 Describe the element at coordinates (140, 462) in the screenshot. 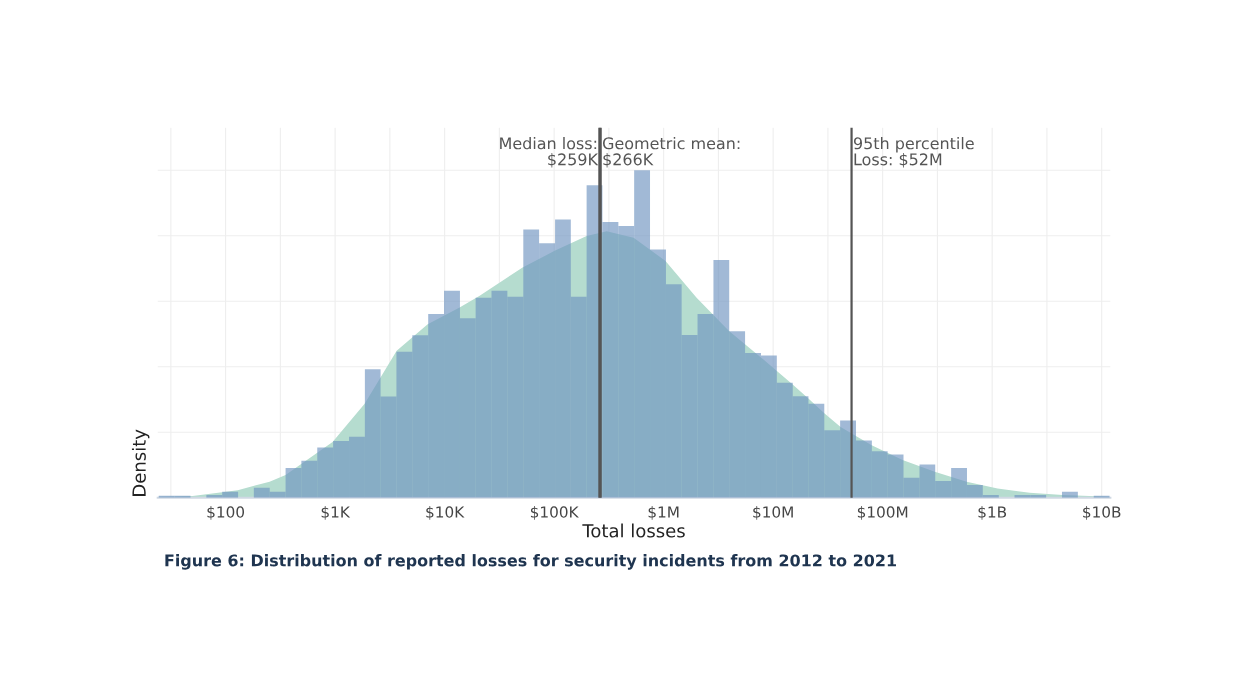

I see `y-axis-title: Density` at that location.